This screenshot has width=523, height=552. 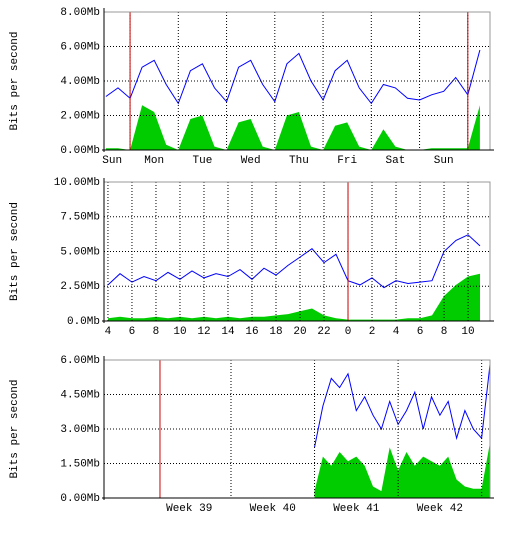 I want to click on y-tick-label: 0.0Mb, so click(x=83, y=322).